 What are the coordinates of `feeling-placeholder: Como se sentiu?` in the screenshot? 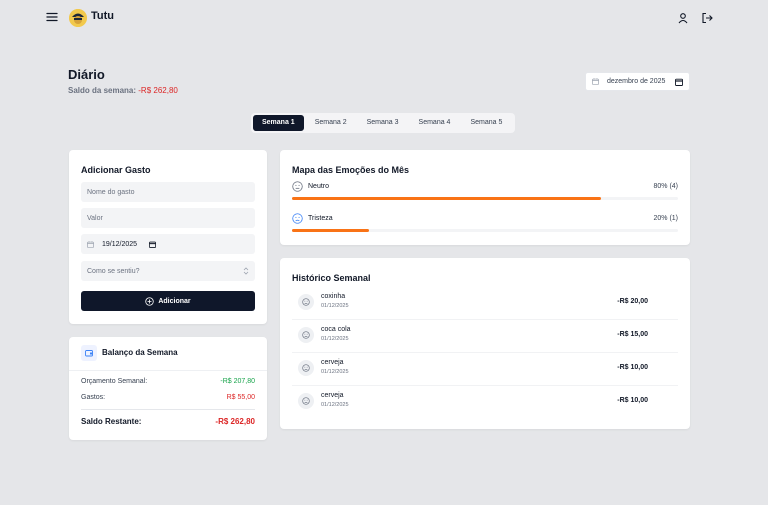 It's located at (113, 271).